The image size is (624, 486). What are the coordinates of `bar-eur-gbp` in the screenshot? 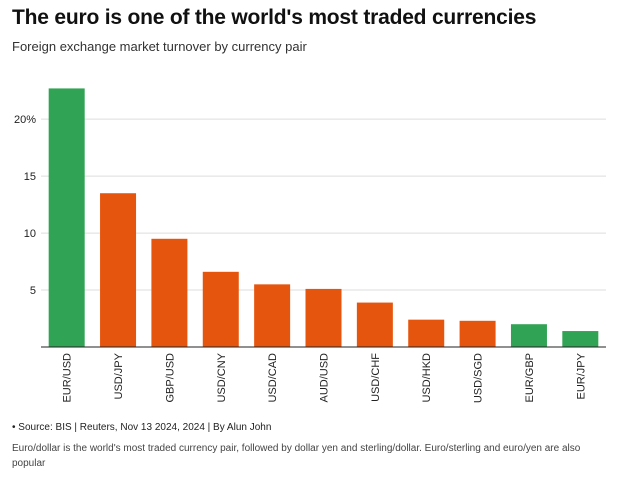 It's located at (528, 335).